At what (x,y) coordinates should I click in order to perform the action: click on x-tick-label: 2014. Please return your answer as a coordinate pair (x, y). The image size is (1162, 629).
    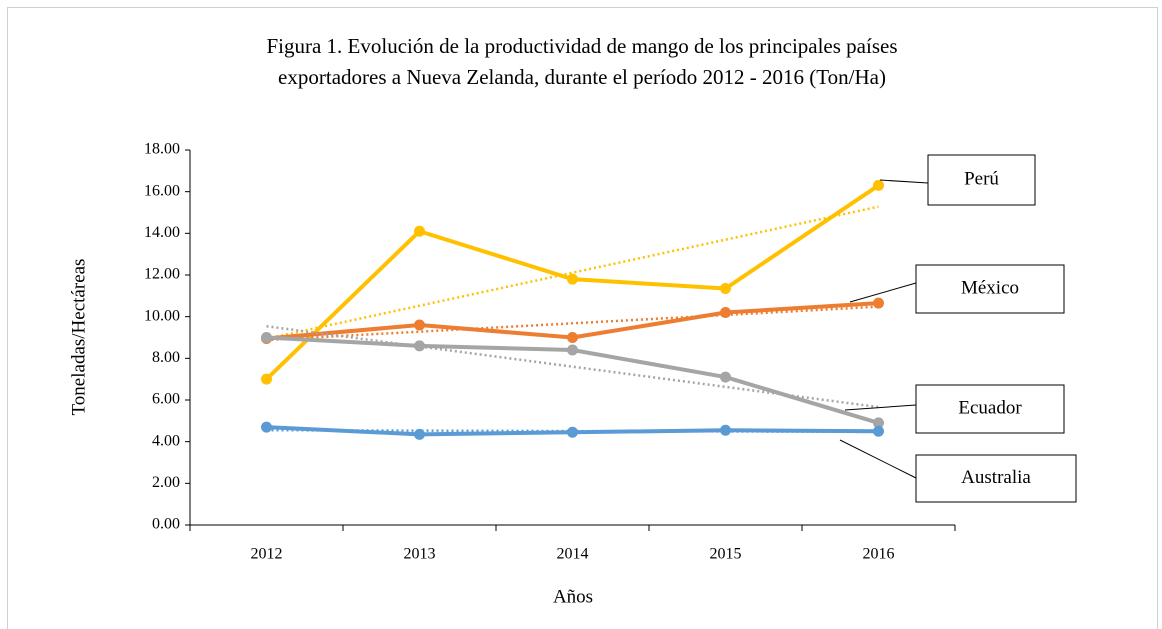
    Looking at the image, I should click on (573, 554).